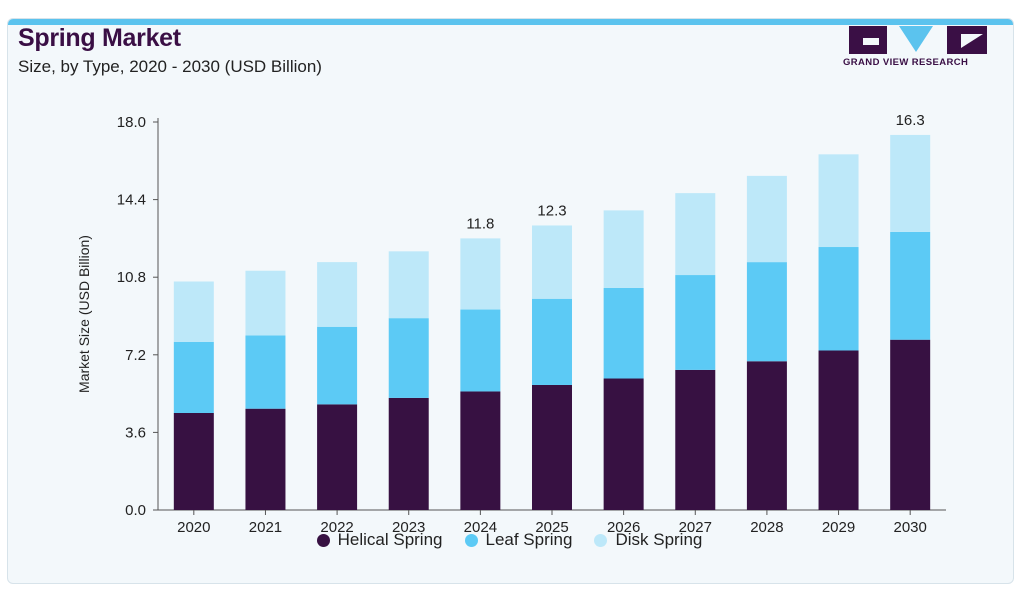 The height and width of the screenshot is (594, 1019). I want to click on legend-item-helical-spring: Helical Spring, so click(379, 540).